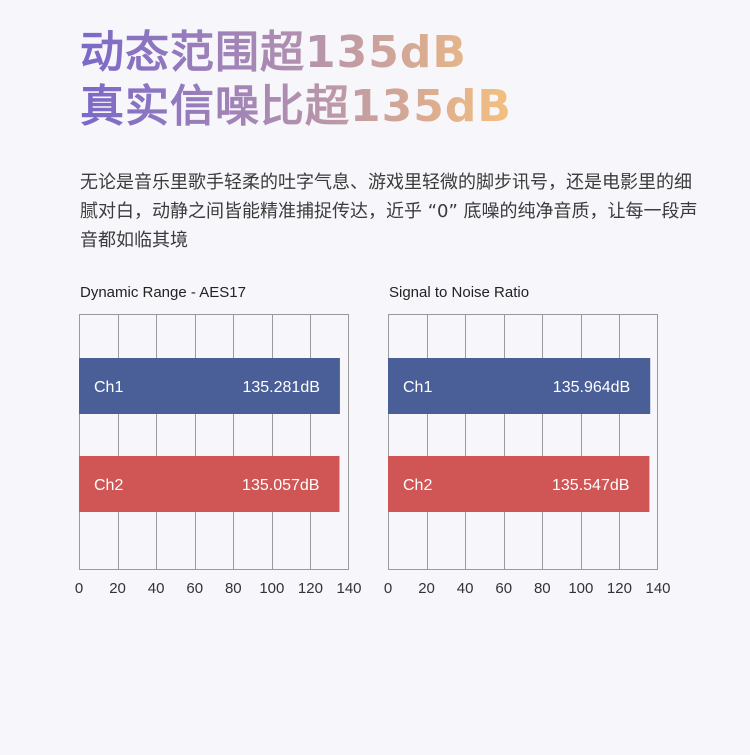 This screenshot has width=750, height=755. What do you see at coordinates (280, 485) in the screenshot?
I see `bar-value-label: 135.057dB` at bounding box center [280, 485].